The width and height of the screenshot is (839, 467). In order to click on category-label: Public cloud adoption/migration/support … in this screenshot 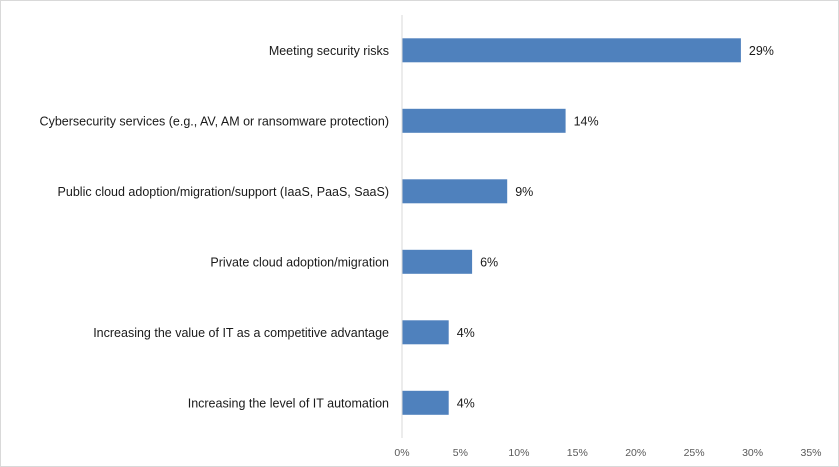, I will do `click(223, 192)`.